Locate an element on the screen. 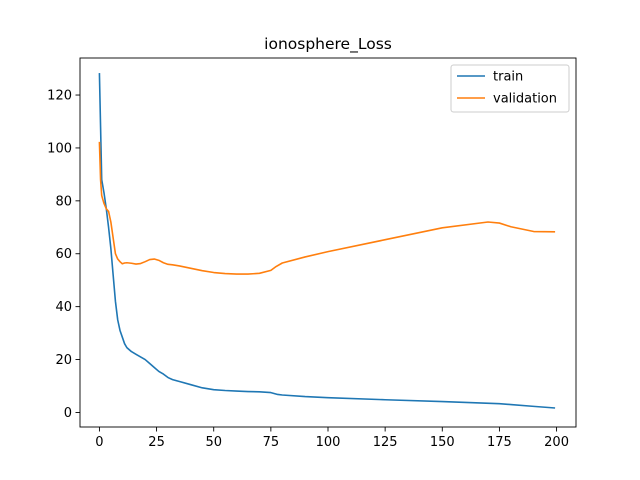  legend-label-validation: validation is located at coordinates (525, 99).